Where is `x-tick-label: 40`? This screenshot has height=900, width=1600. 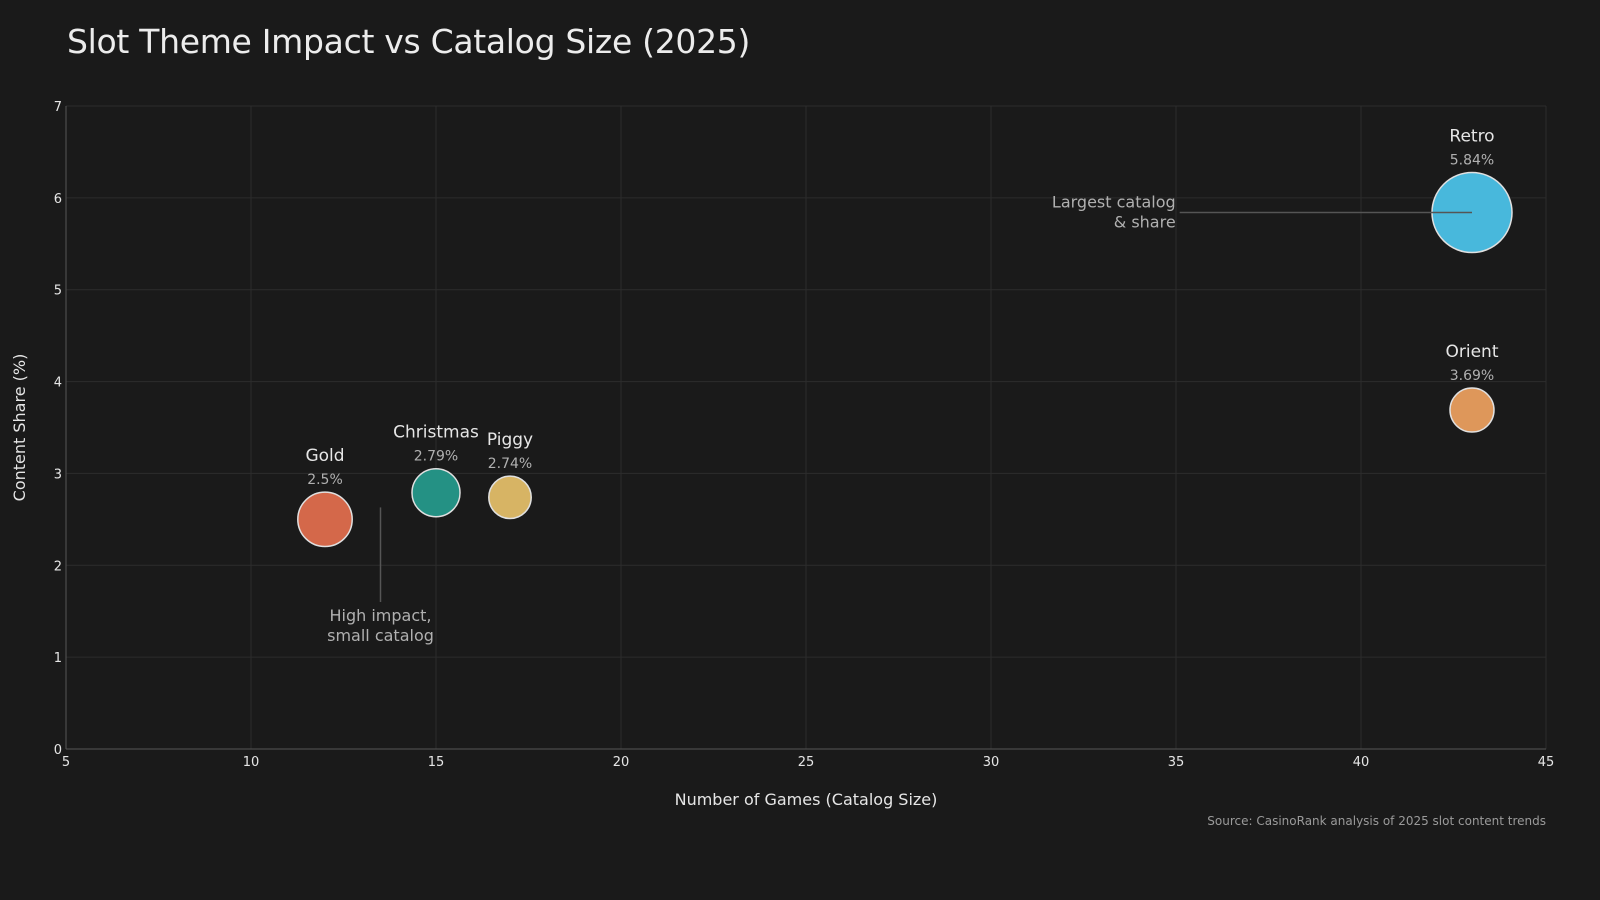
x-tick-label: 40 is located at coordinates (1361, 762).